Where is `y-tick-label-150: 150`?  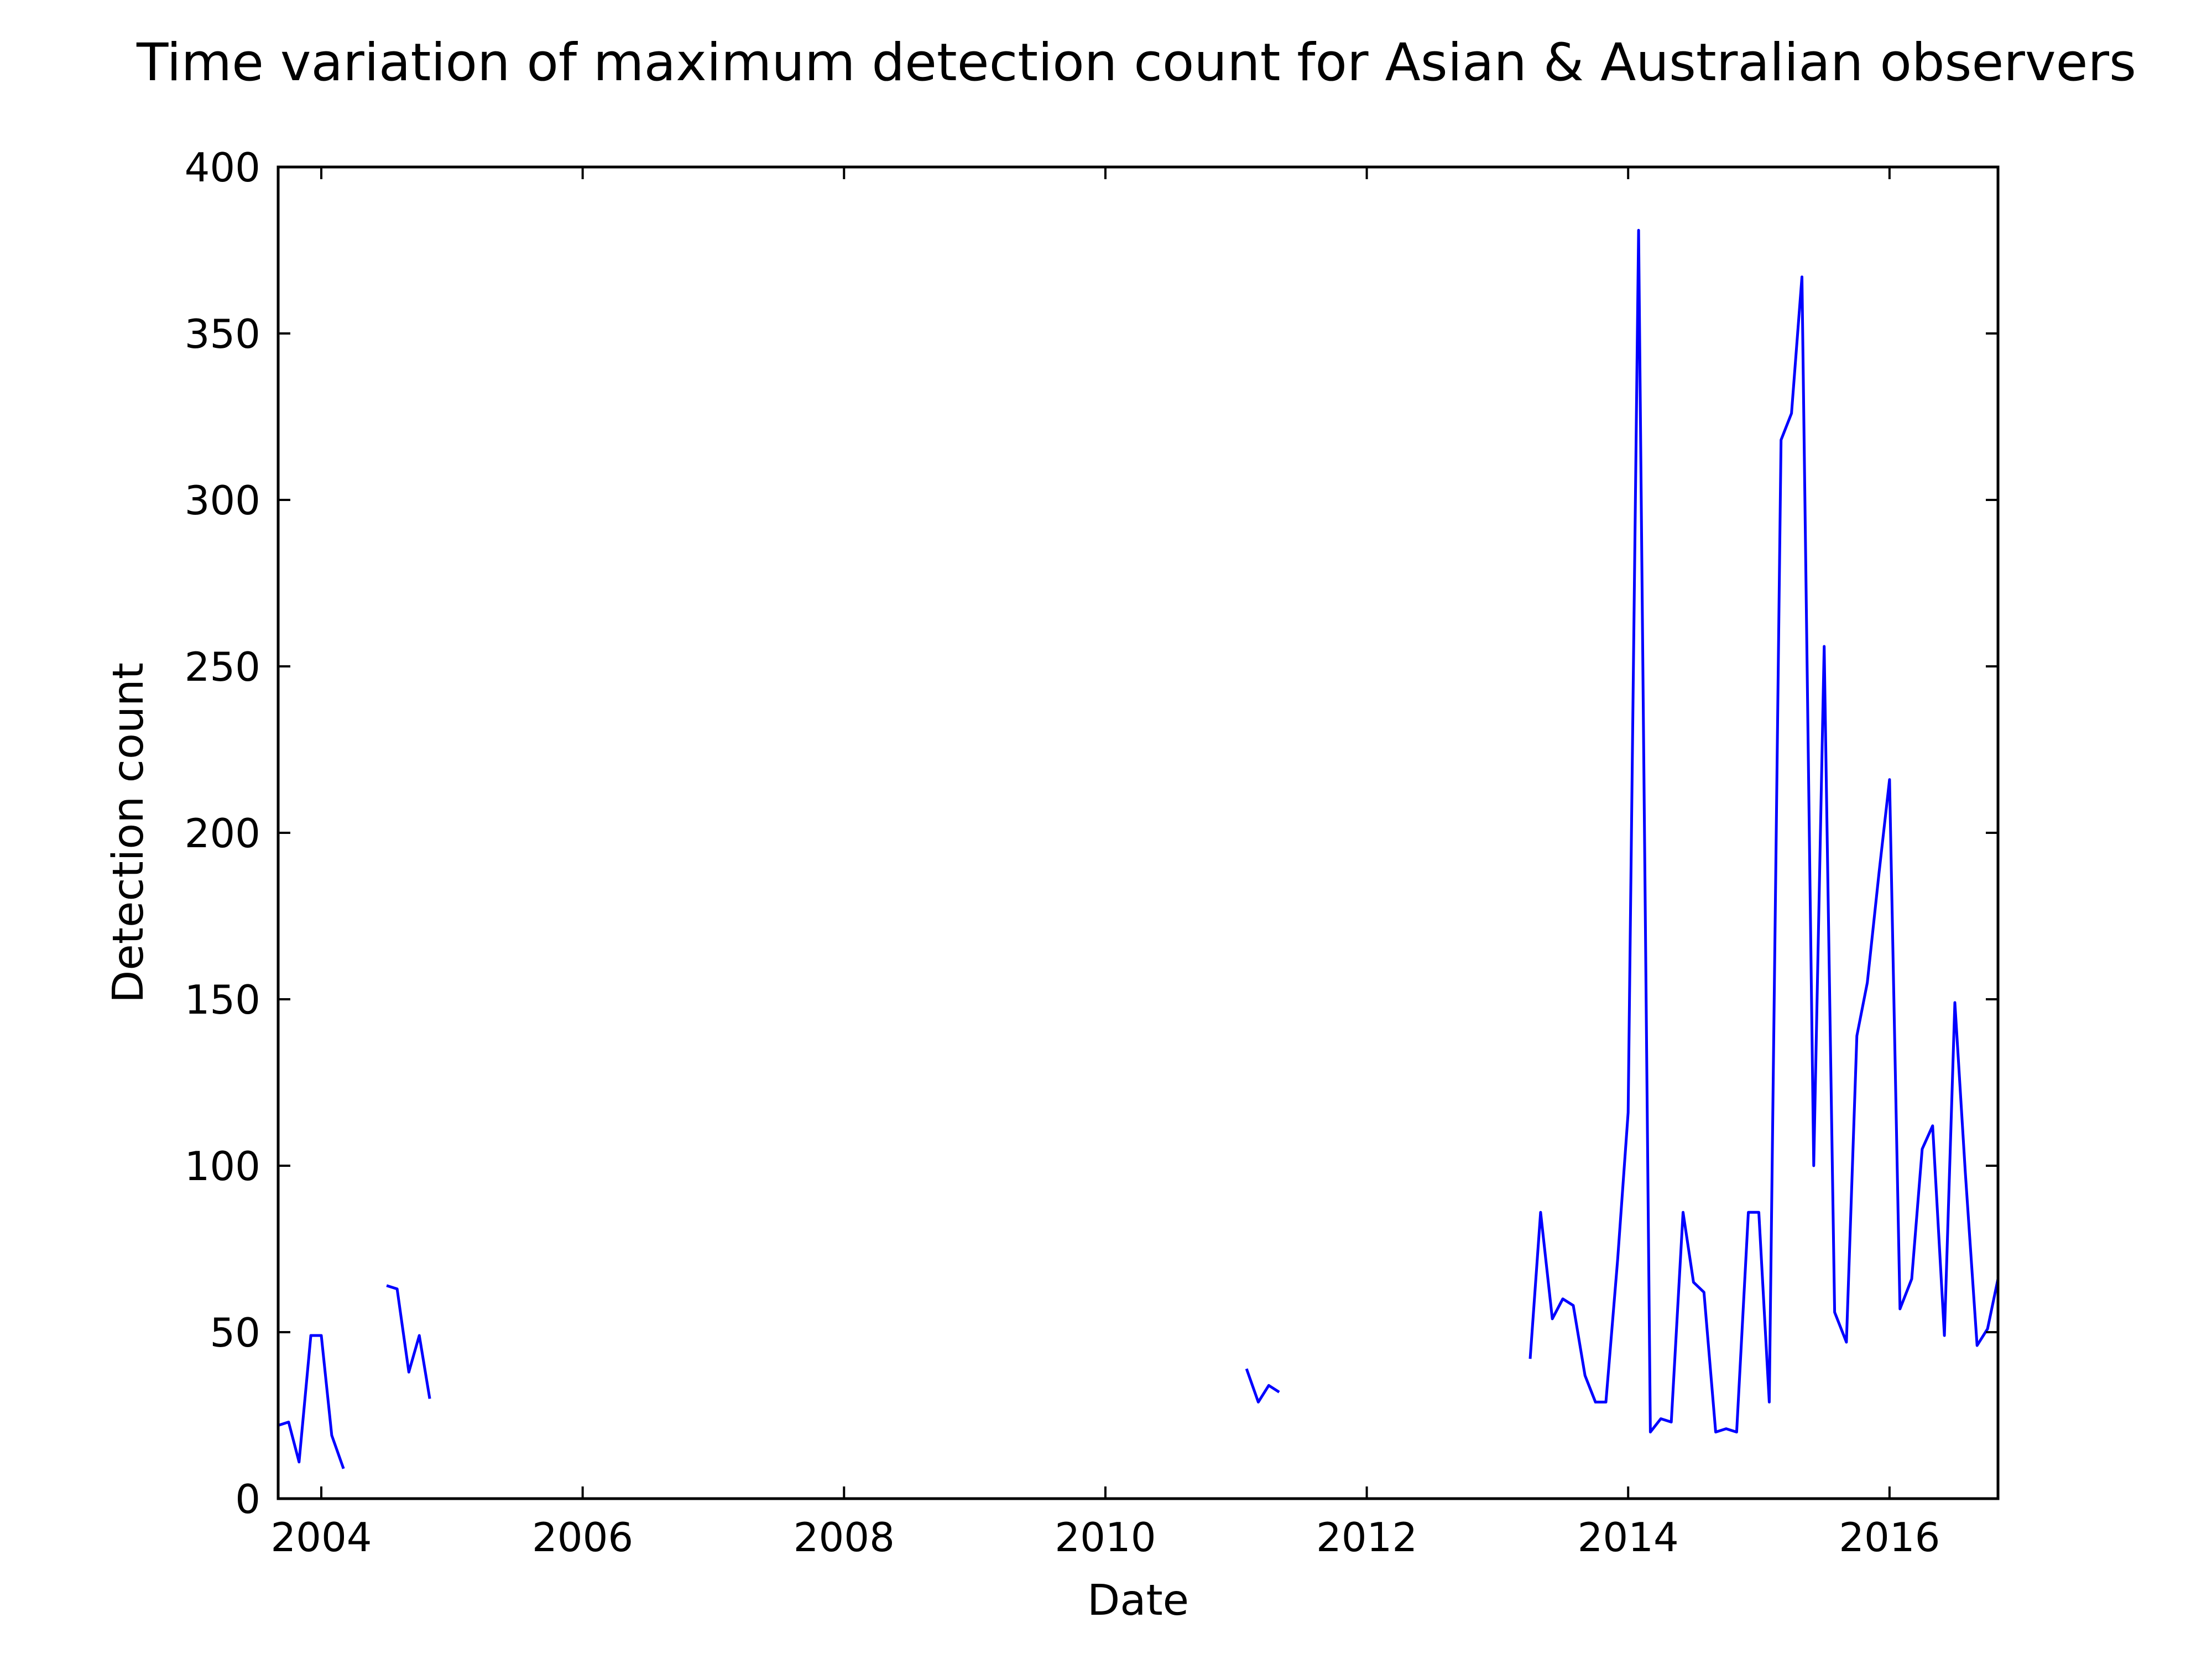
y-tick-label-150: 150 is located at coordinates (222, 1000).